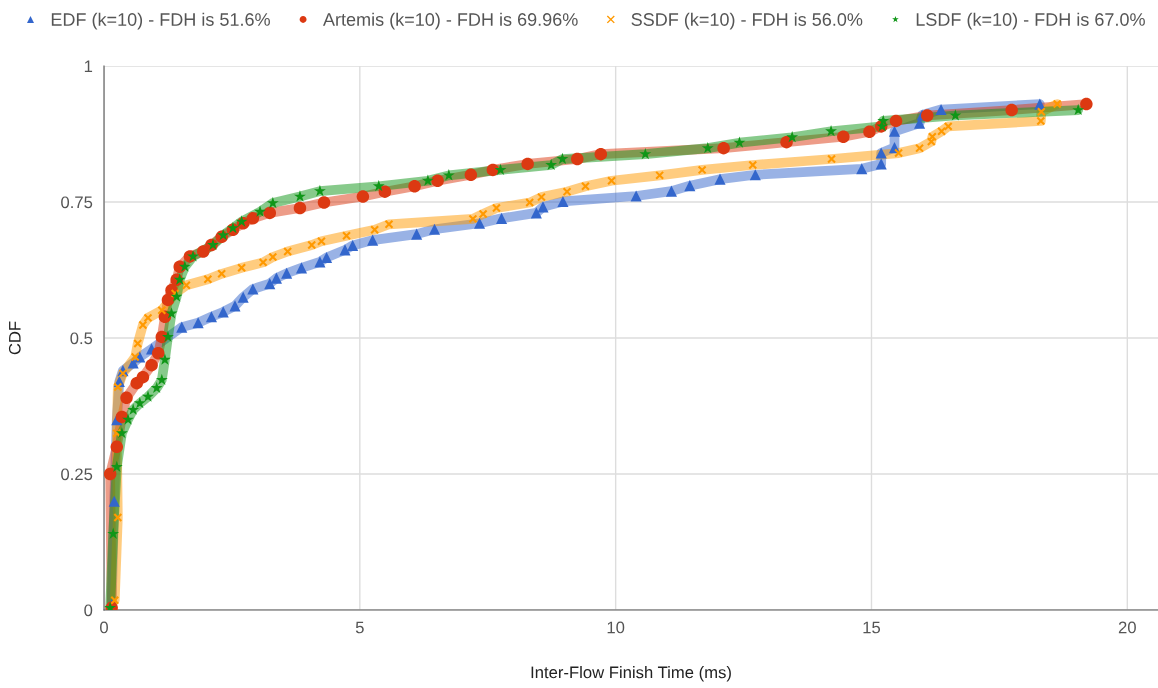  What do you see at coordinates (88, 66) in the screenshot?
I see `y-tick-label: 1` at bounding box center [88, 66].